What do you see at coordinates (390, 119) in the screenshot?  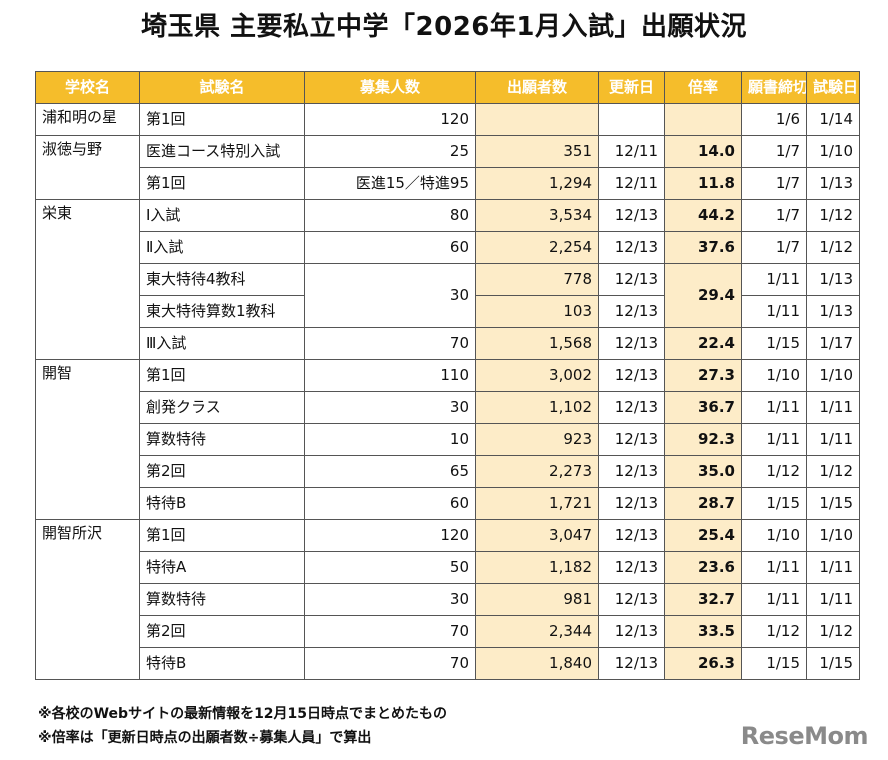 I see `capacity: 120` at bounding box center [390, 119].